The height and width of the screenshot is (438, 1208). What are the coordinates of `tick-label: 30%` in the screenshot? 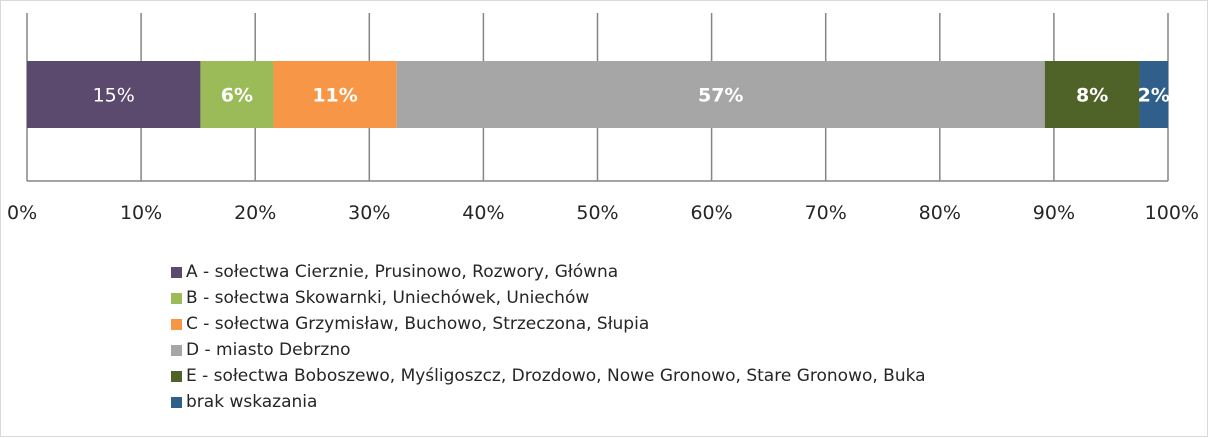 It's located at (369, 213).